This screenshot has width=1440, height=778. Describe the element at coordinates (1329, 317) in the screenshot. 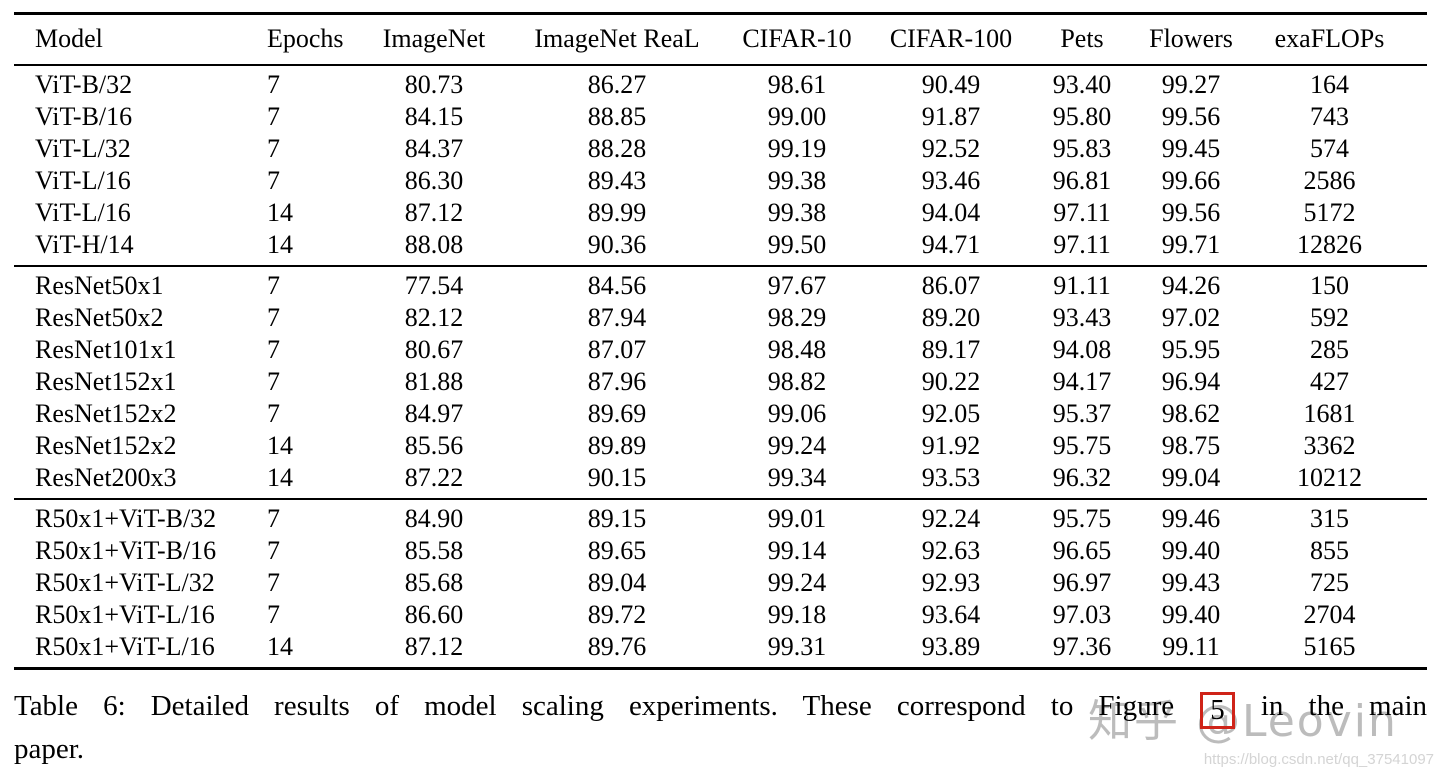

I see `value-cell: 592` at that location.